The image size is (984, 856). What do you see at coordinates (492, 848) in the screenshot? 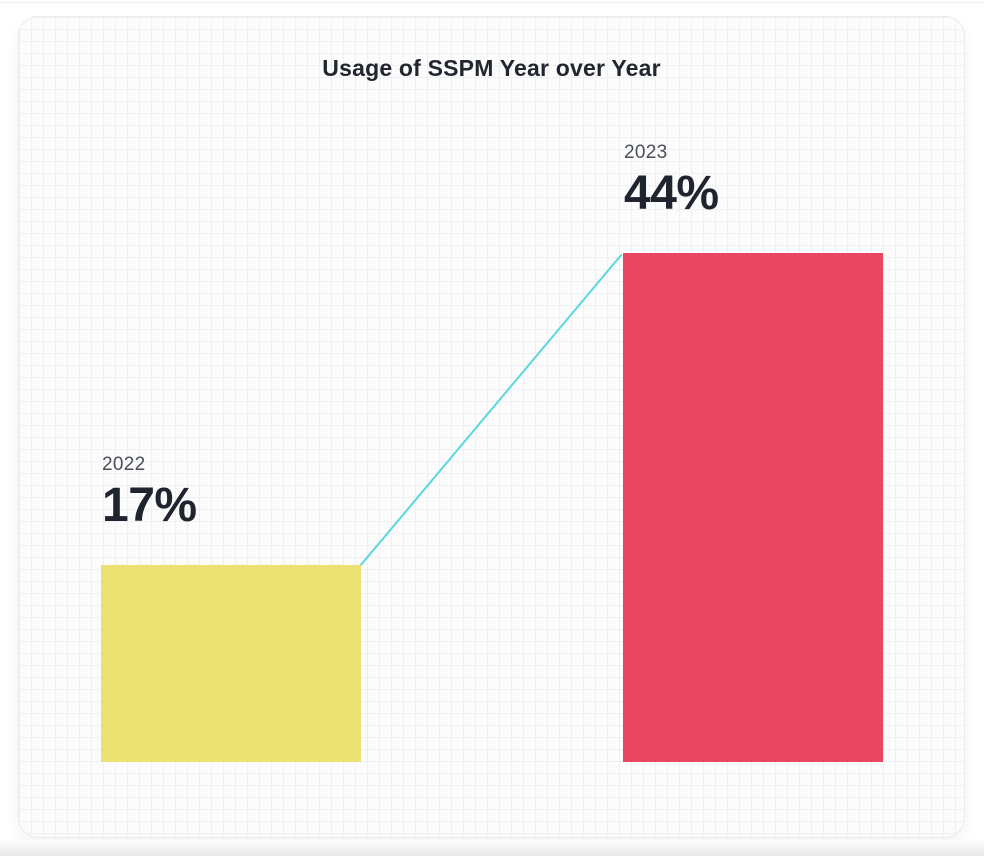
I see `page-bottom-shadow` at bounding box center [492, 848].